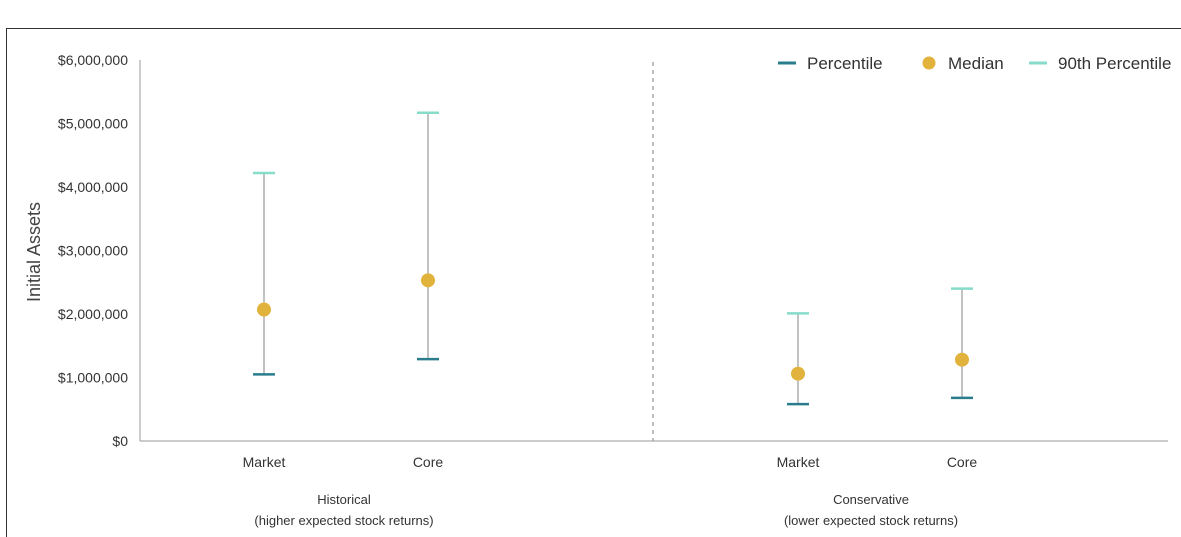 Image resolution: width=1181 pixels, height=537 pixels. Describe the element at coordinates (93, 314) in the screenshot. I see `y-tick-label: $2,000,000` at that location.